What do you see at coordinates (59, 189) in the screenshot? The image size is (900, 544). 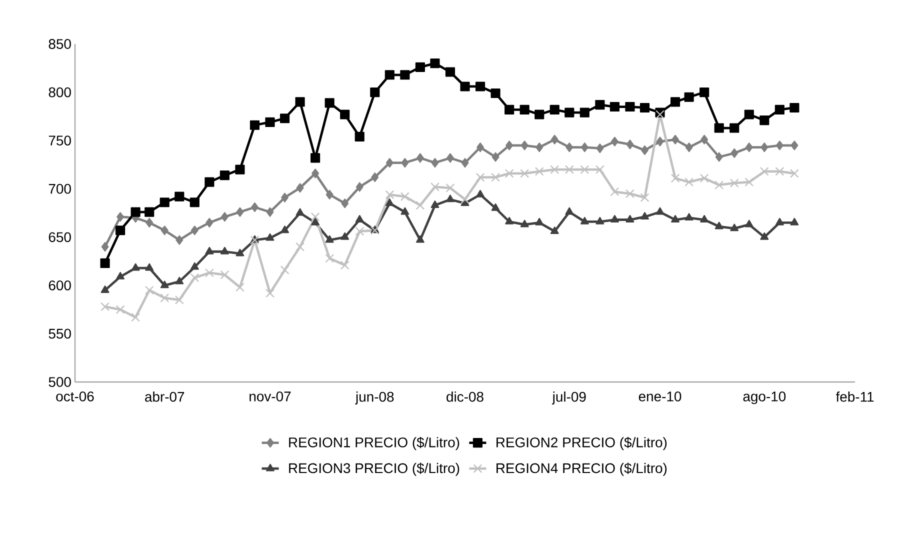 I see `y-tick-label: 700` at bounding box center [59, 189].